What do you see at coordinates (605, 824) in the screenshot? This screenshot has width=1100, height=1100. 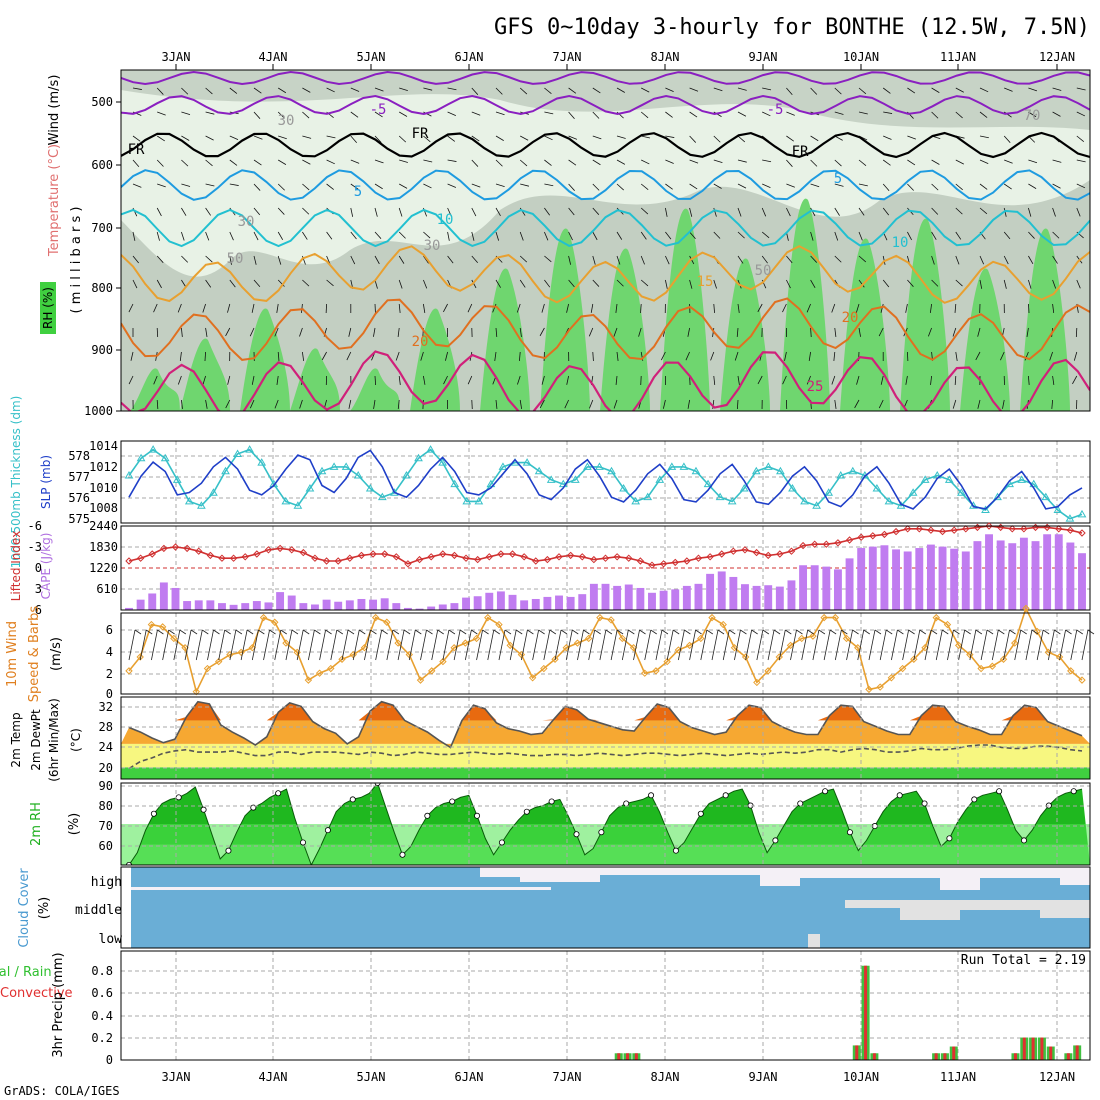 I see `rh-fill` at bounding box center [605, 824].